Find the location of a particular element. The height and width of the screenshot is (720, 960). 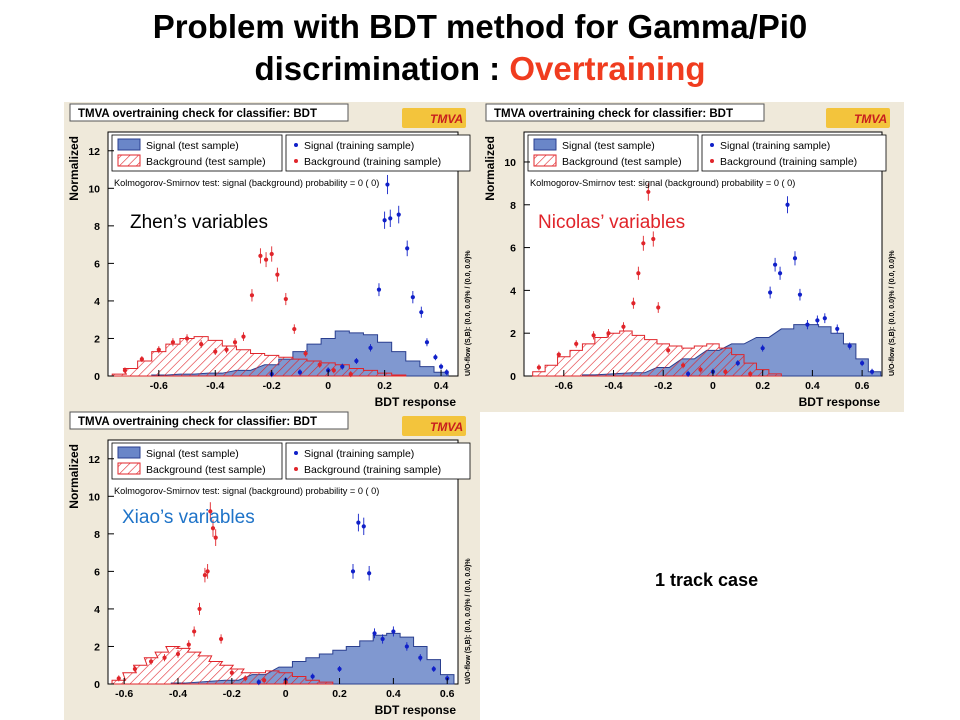

y-axis-label: Normalized is located at coordinates (74, 476).